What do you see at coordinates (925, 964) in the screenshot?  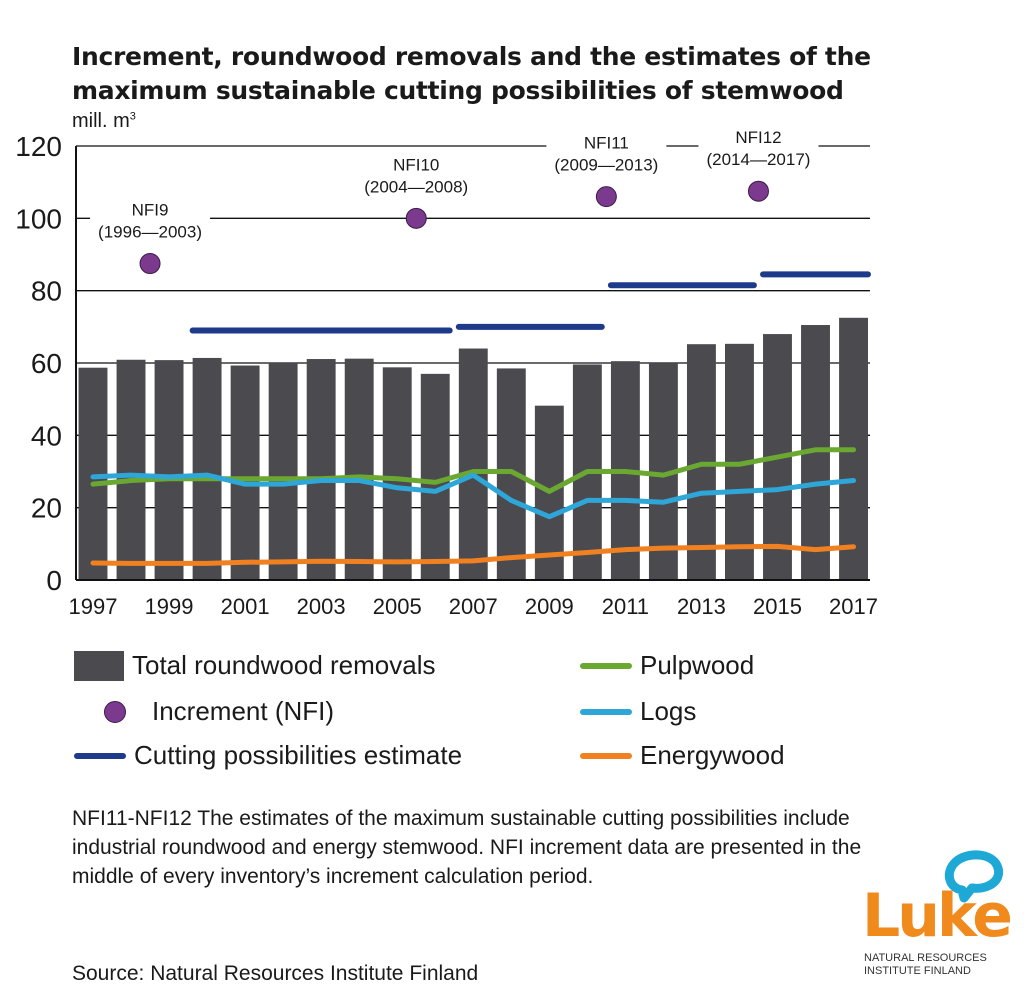 I see `logo-subtitle: NATURAL RESOURCES INSTITUTE FINLAND` at bounding box center [925, 964].